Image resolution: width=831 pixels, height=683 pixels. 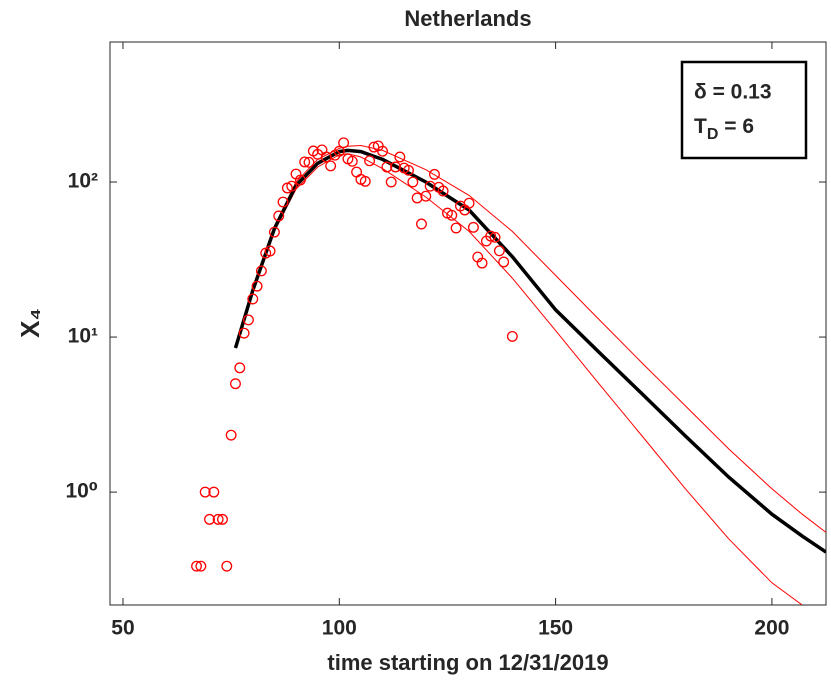 I want to click on x-tick-label: 50, so click(x=122, y=628).